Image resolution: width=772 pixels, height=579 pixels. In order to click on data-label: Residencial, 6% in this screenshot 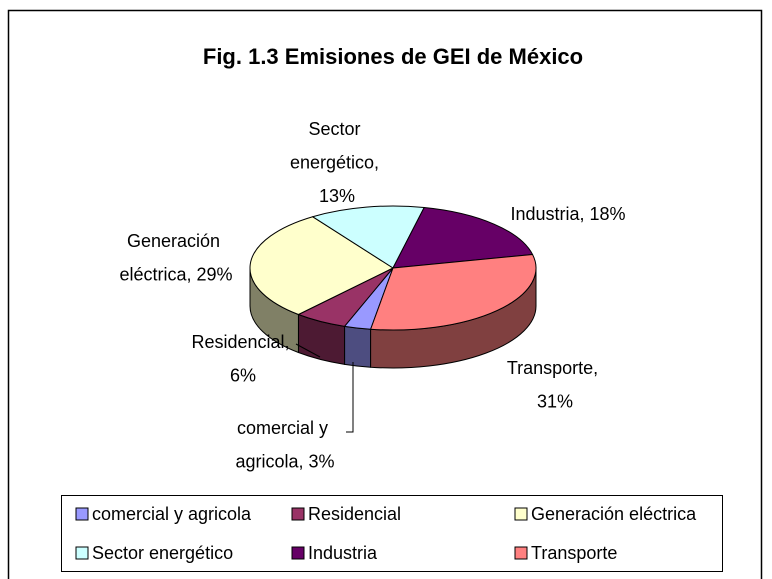, I will do `click(242, 359)`.